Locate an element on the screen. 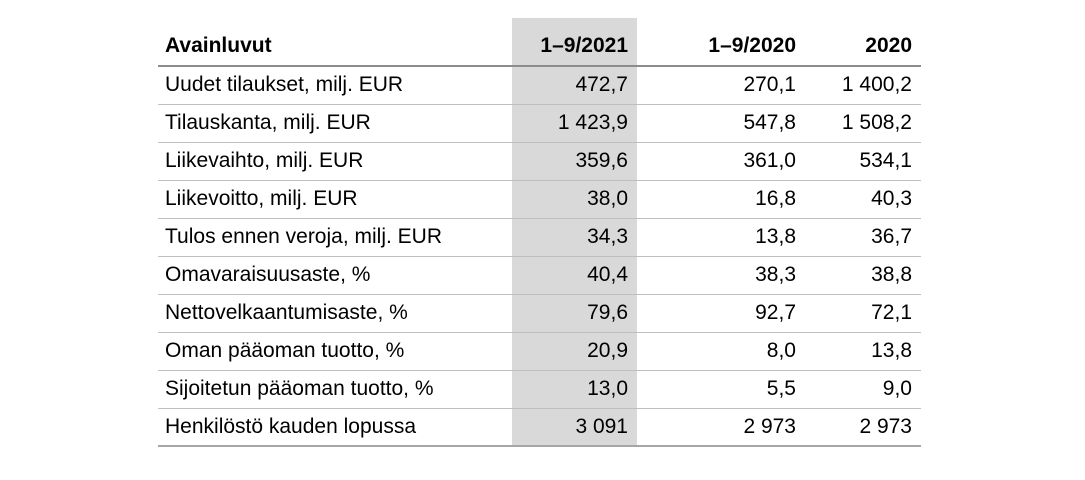  value-cell: 92,7 is located at coordinates (721, 313).